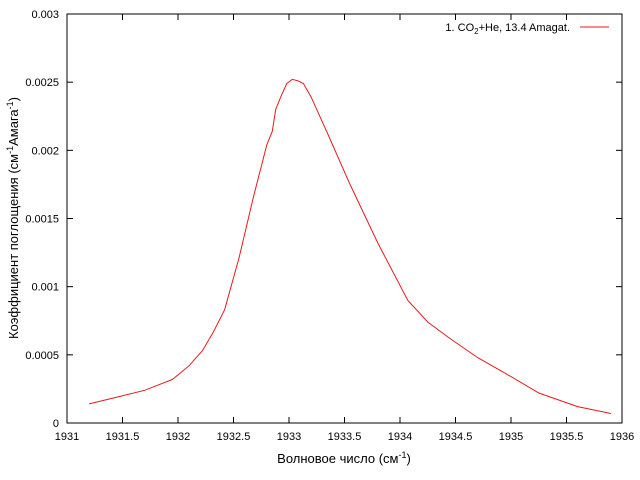 The height and width of the screenshot is (480, 640). What do you see at coordinates (67, 437) in the screenshot?
I see `x-tick-label: 1931` at bounding box center [67, 437].